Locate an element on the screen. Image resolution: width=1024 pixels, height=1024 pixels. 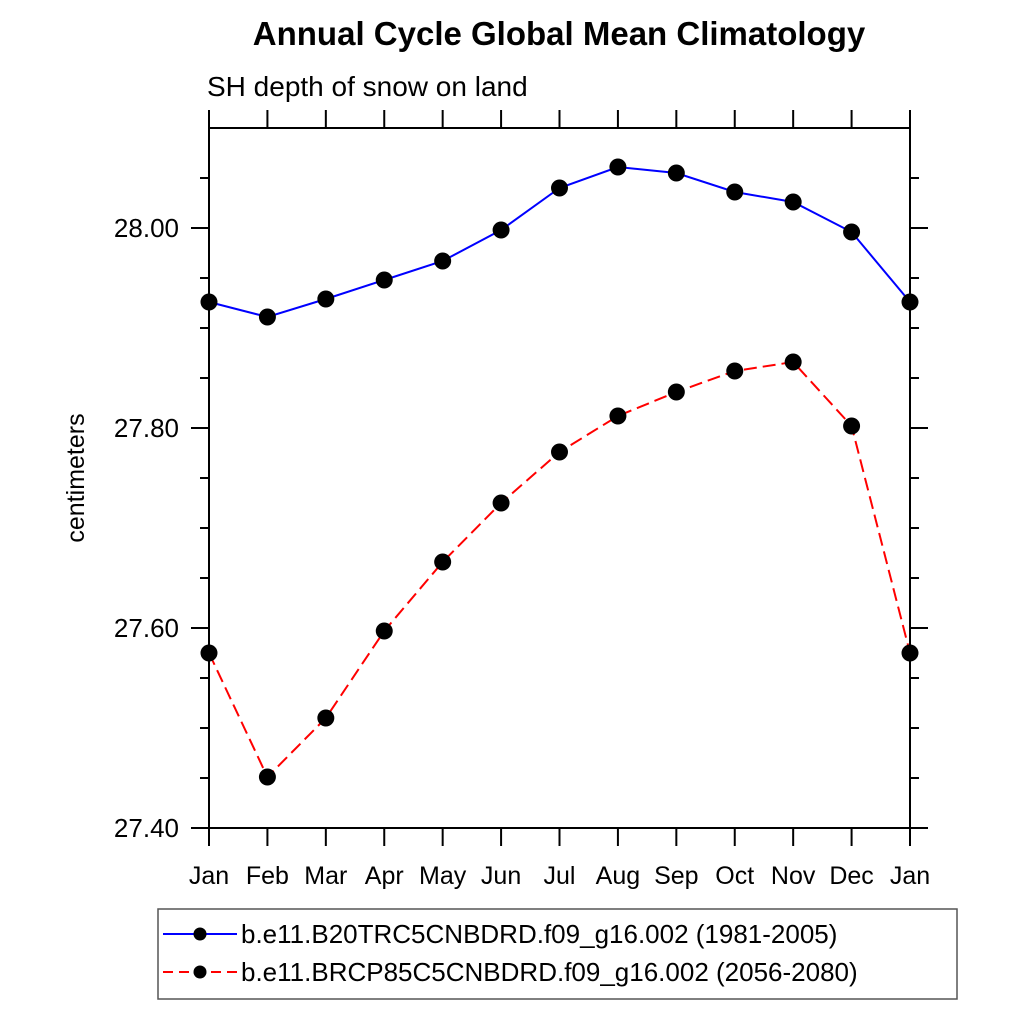
data-point-series1-Jul is located at coordinates (559, 452).